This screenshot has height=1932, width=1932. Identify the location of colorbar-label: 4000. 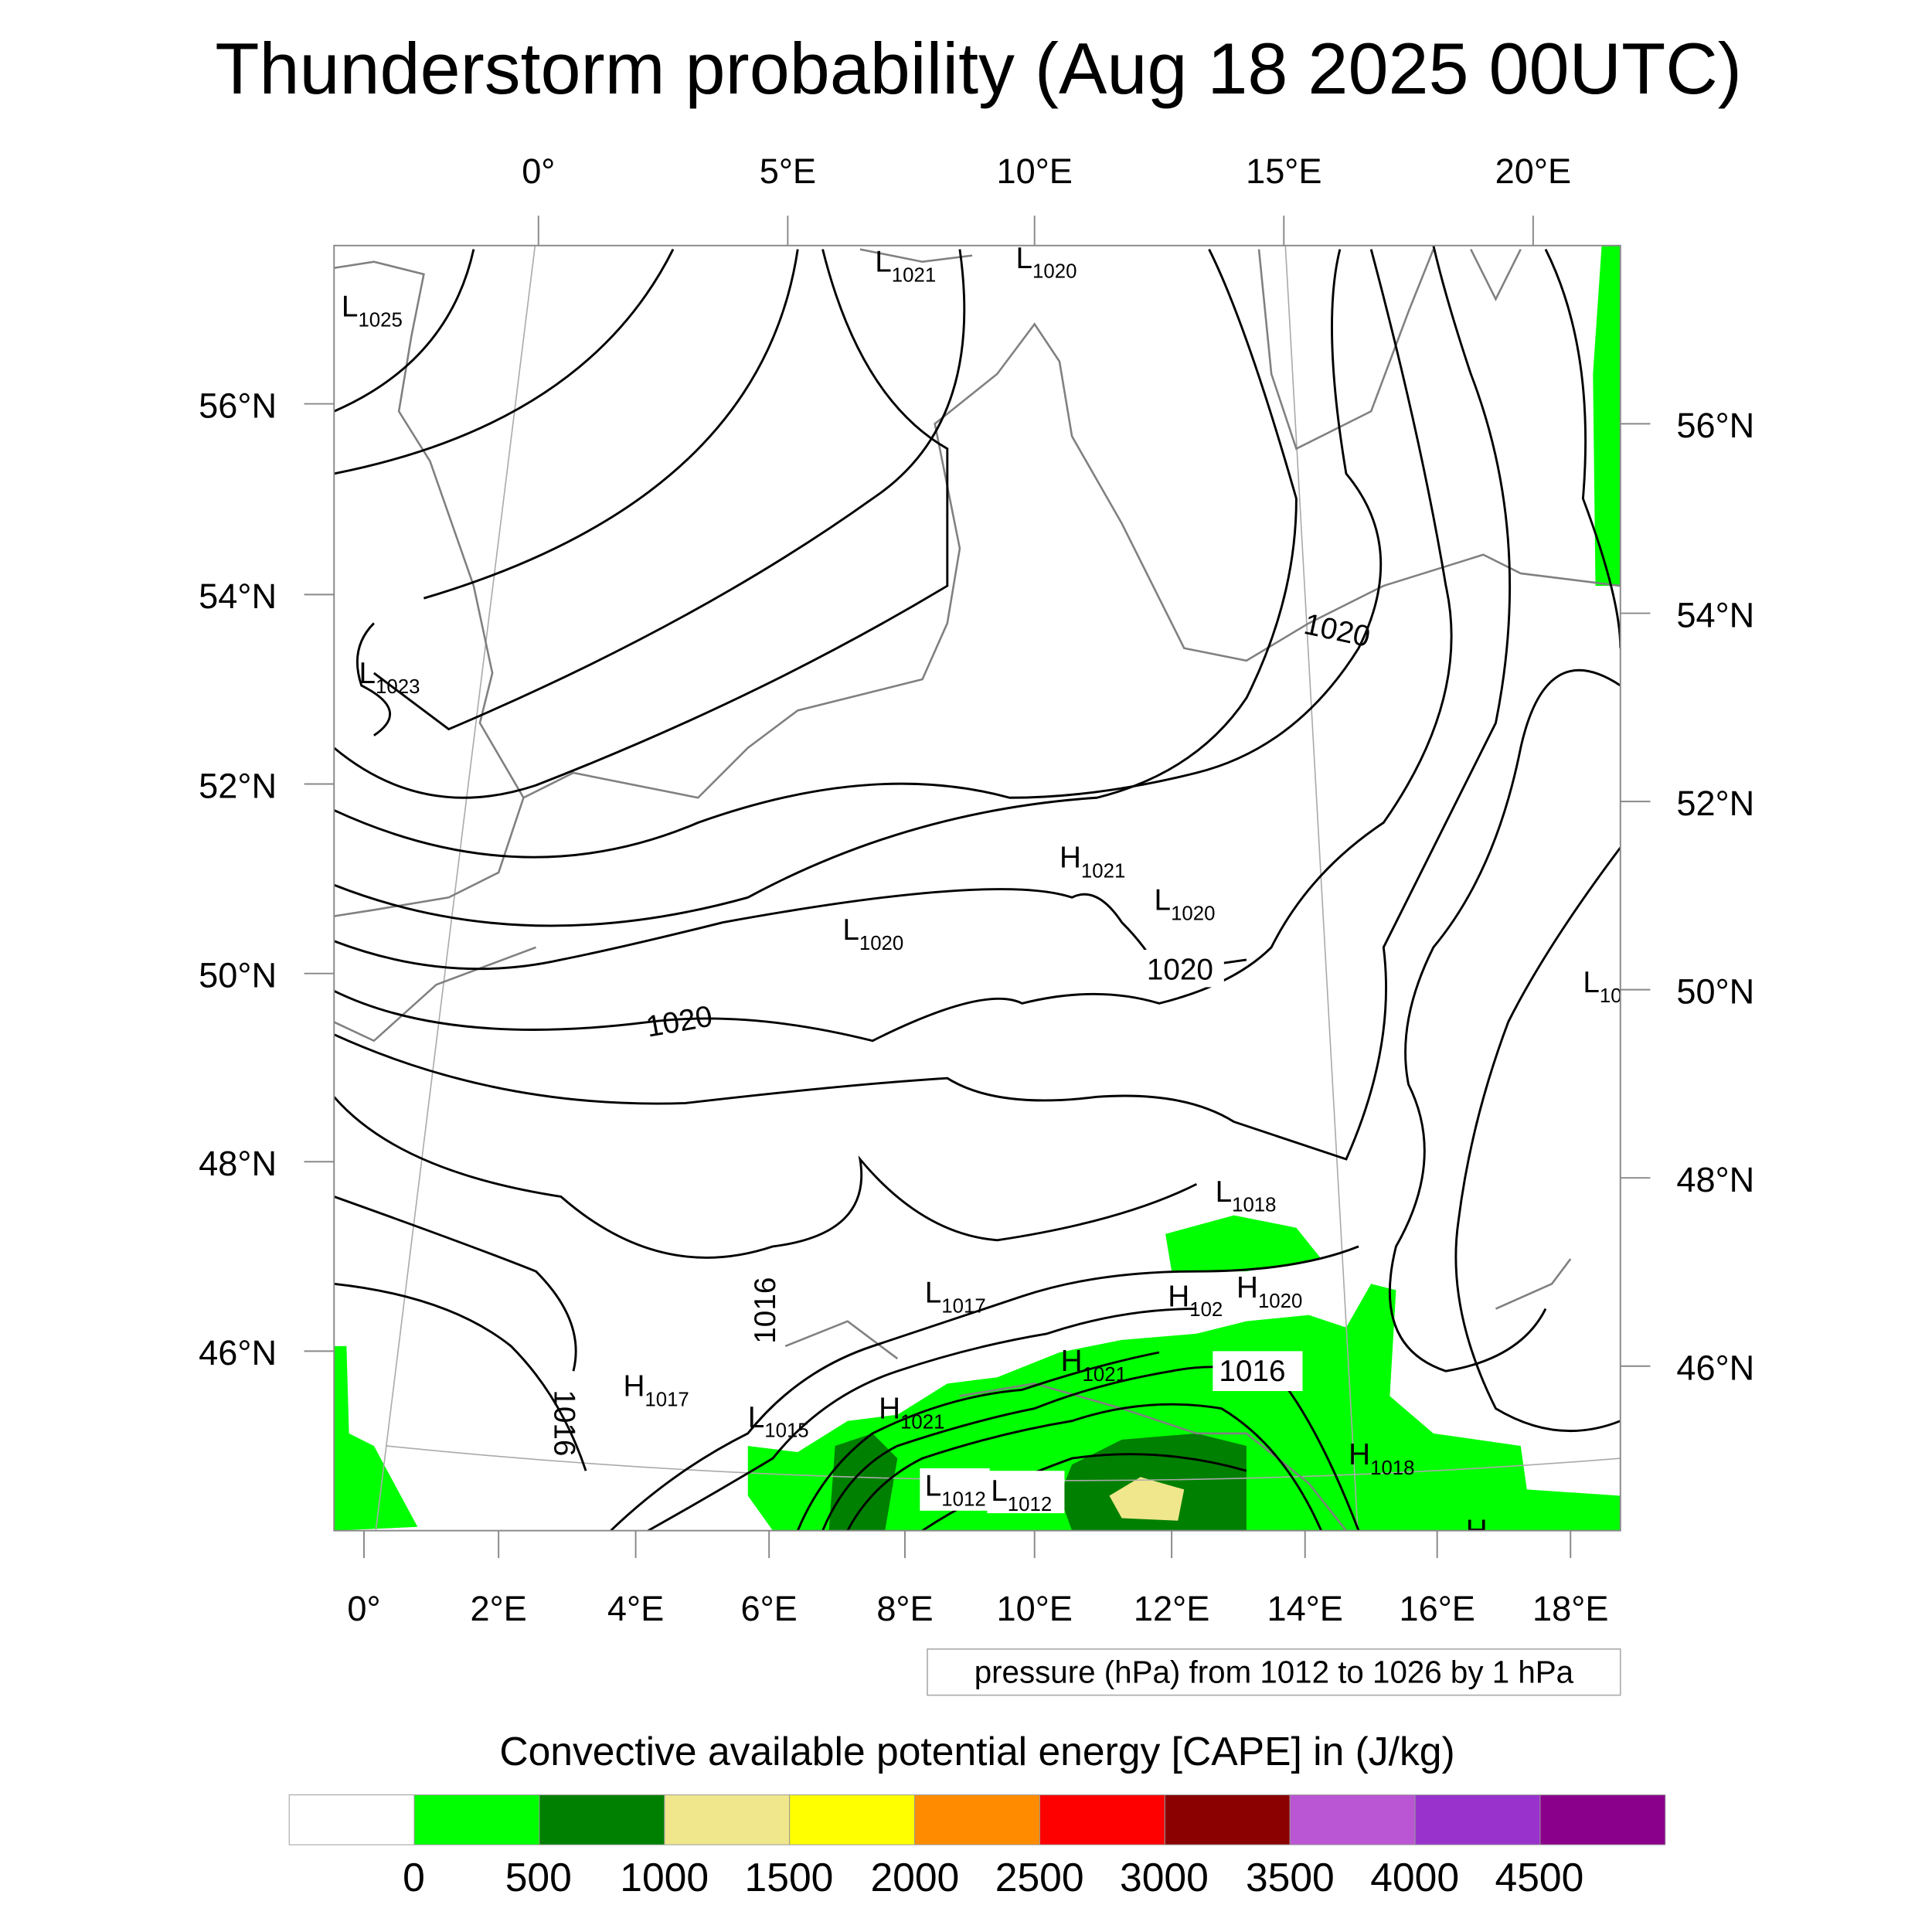
(1414, 1878).